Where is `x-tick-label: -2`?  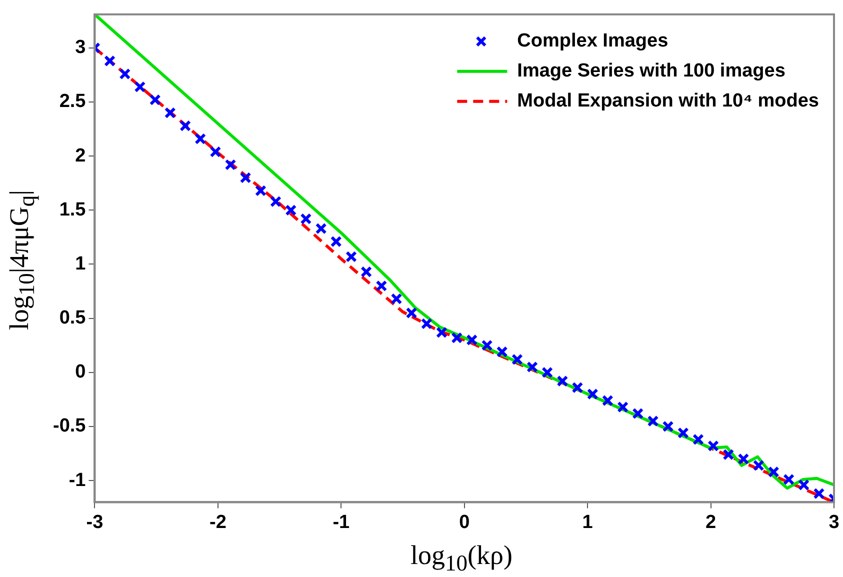 x-tick-label: -2 is located at coordinates (217, 522).